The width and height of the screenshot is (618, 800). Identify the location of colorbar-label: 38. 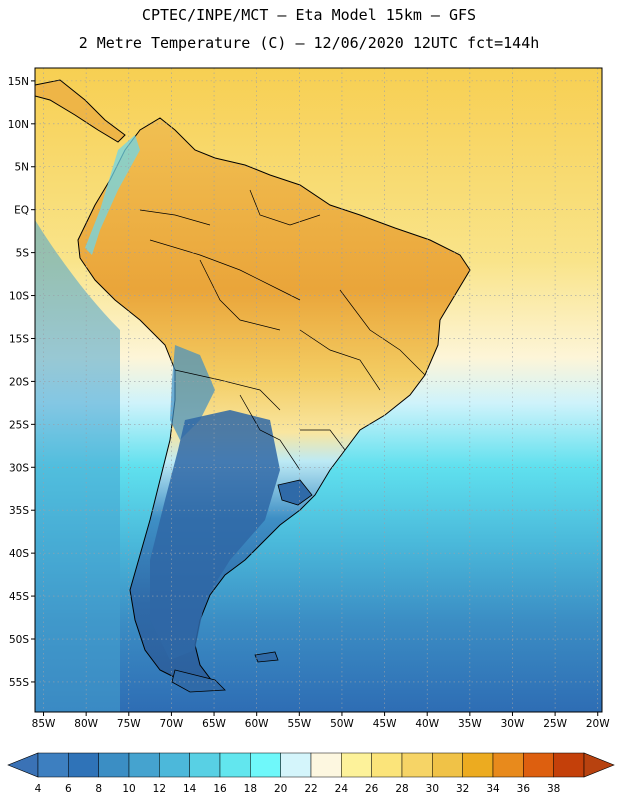
(553, 789).